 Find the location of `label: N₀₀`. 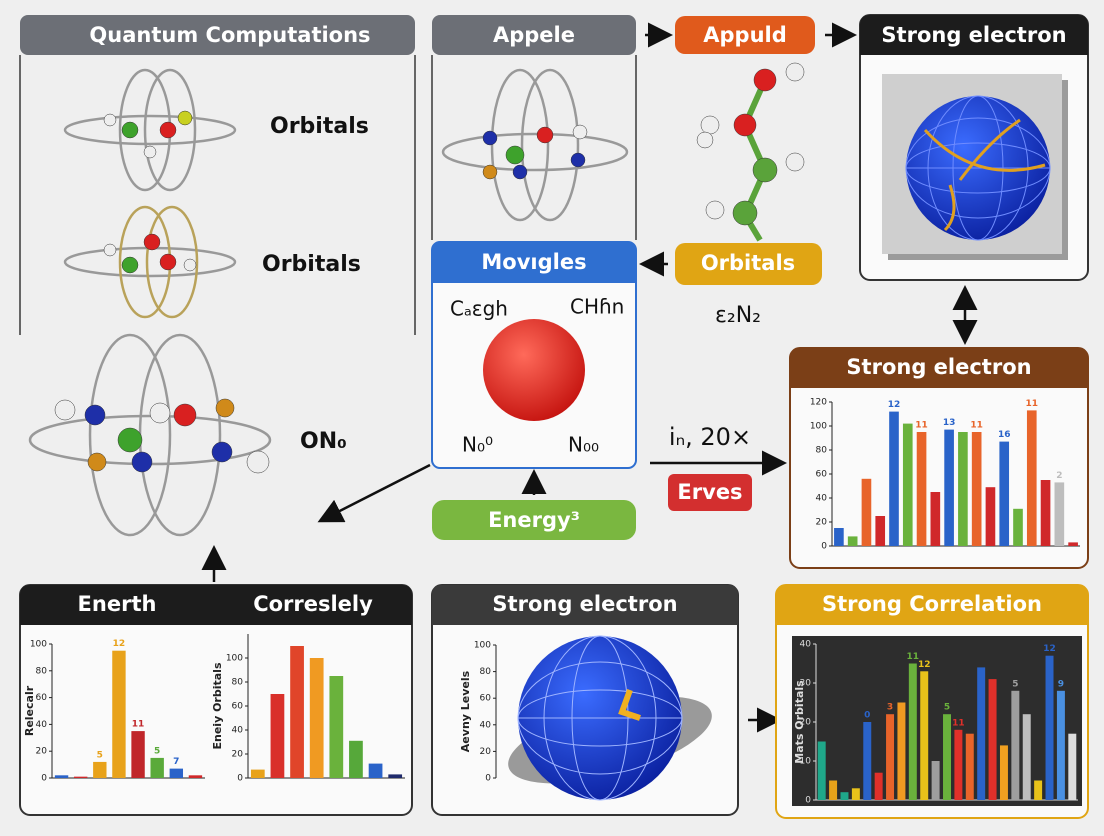

label: N₀₀ is located at coordinates (583, 445).